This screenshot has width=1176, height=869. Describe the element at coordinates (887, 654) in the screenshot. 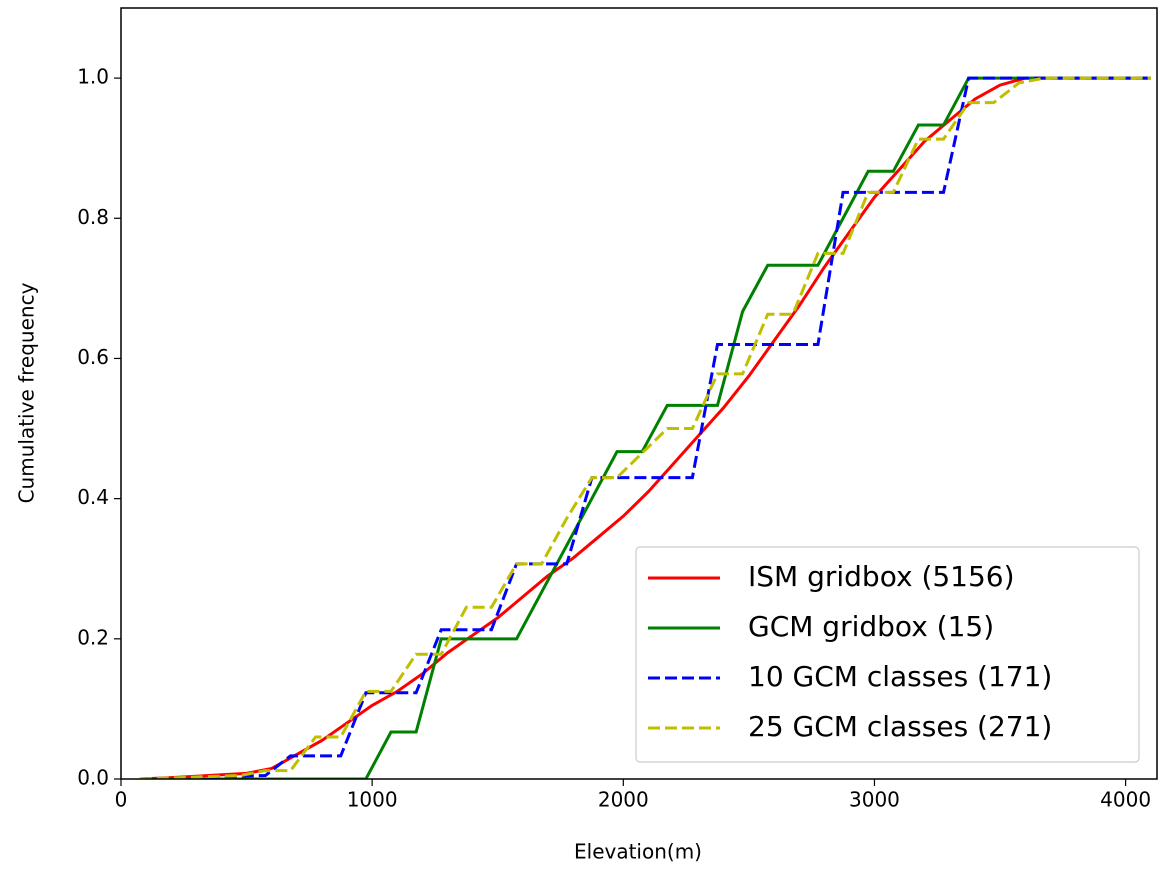

I see `legend-box` at that location.